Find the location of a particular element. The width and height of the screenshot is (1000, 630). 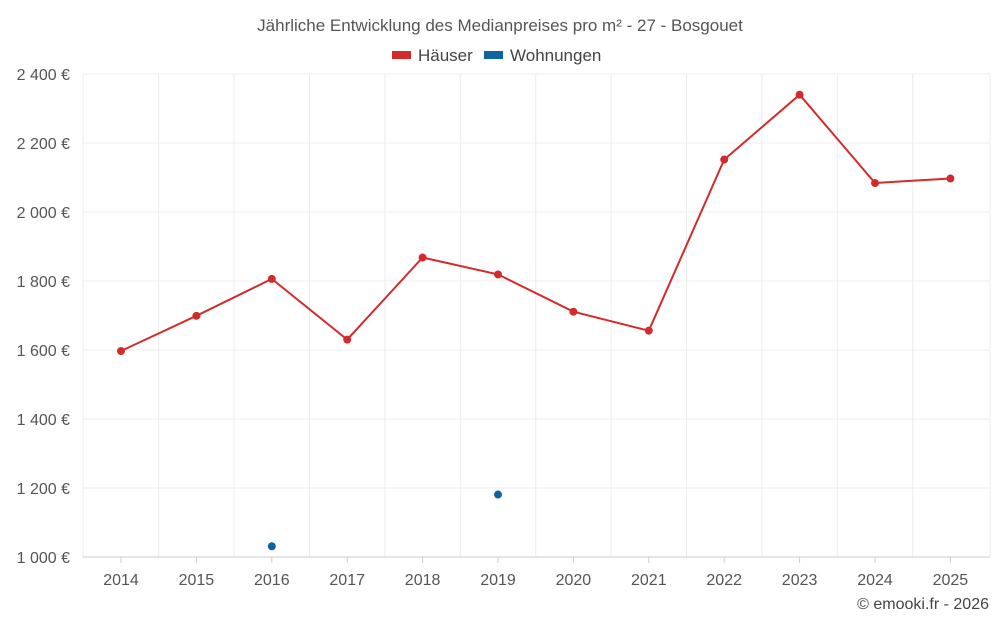

x-tick-label: 2024 is located at coordinates (875, 580).